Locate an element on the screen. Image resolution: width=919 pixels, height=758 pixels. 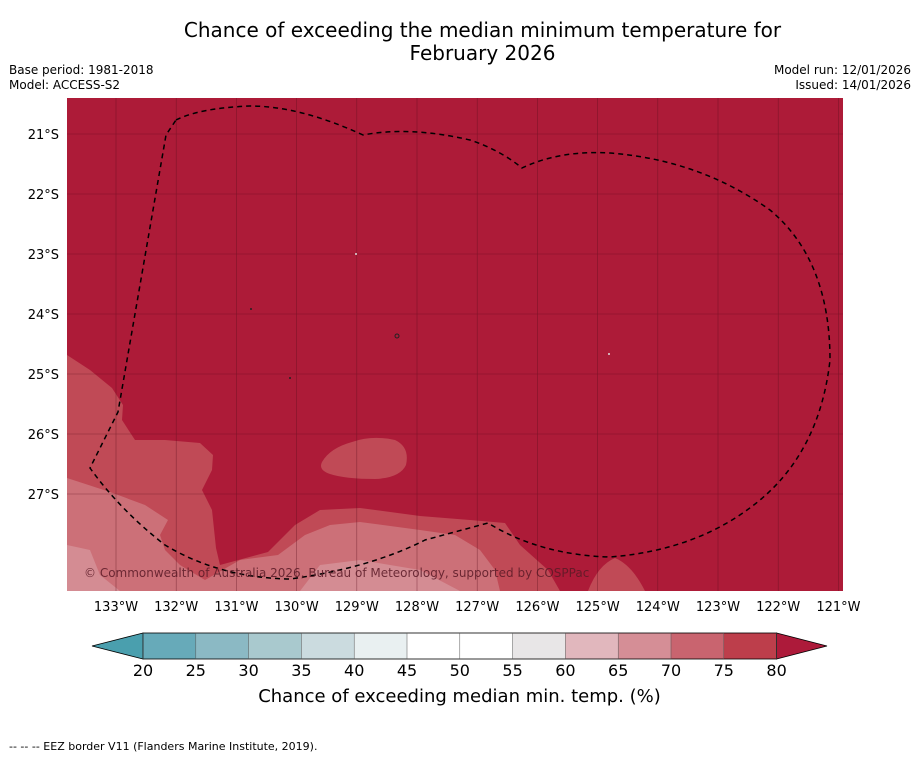
lon-tick-label: 123°W is located at coordinates (718, 607).